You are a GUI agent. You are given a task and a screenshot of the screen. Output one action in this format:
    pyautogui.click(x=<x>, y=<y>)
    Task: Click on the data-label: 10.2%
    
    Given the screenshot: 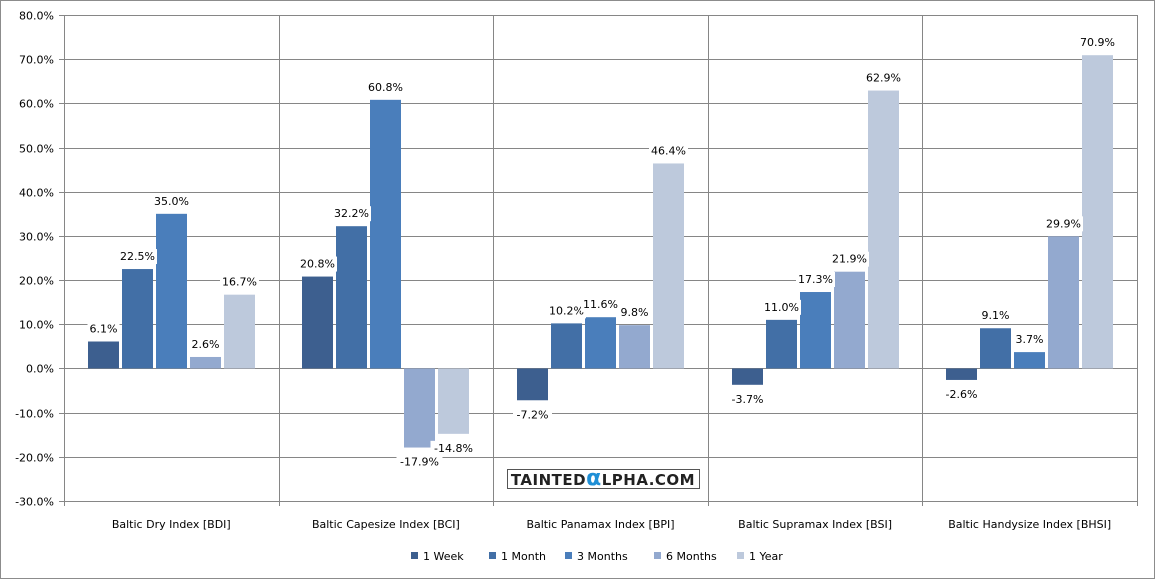 What is the action you would take?
    pyautogui.click(x=566, y=310)
    